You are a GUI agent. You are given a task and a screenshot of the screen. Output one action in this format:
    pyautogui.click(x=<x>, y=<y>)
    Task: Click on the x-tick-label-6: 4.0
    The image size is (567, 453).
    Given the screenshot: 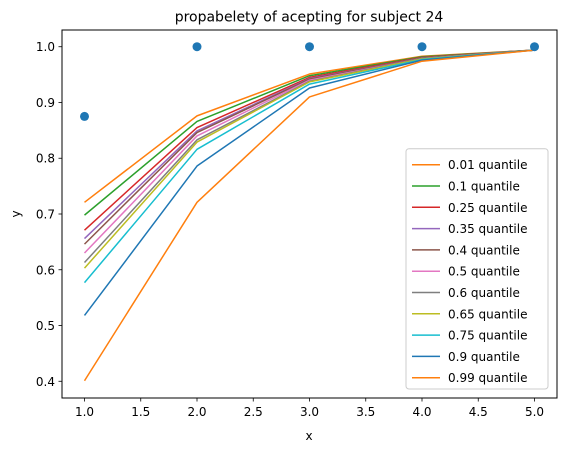 What is the action you would take?
    pyautogui.click(x=421, y=412)
    